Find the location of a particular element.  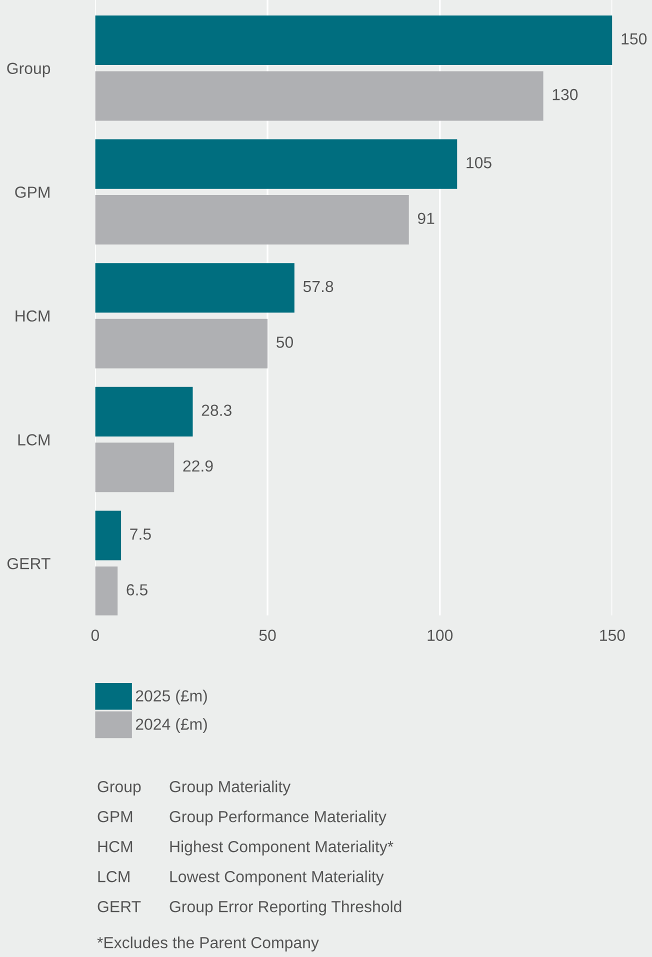

x-tick-label: 150 is located at coordinates (612, 635).